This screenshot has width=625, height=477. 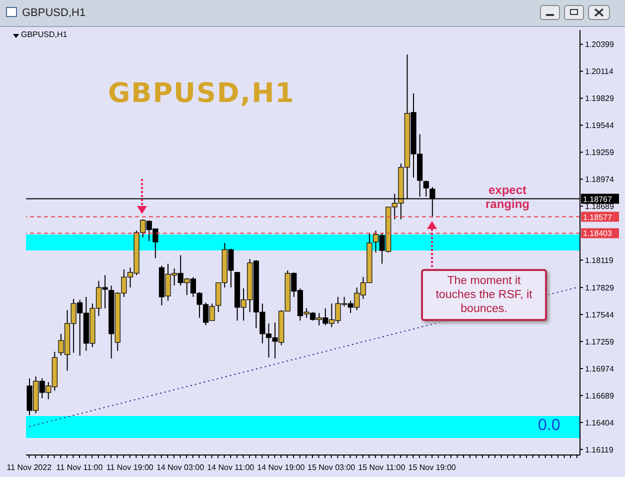 What do you see at coordinates (599, 71) in the screenshot?
I see `y-tick-label: 1.20114` at bounding box center [599, 71].